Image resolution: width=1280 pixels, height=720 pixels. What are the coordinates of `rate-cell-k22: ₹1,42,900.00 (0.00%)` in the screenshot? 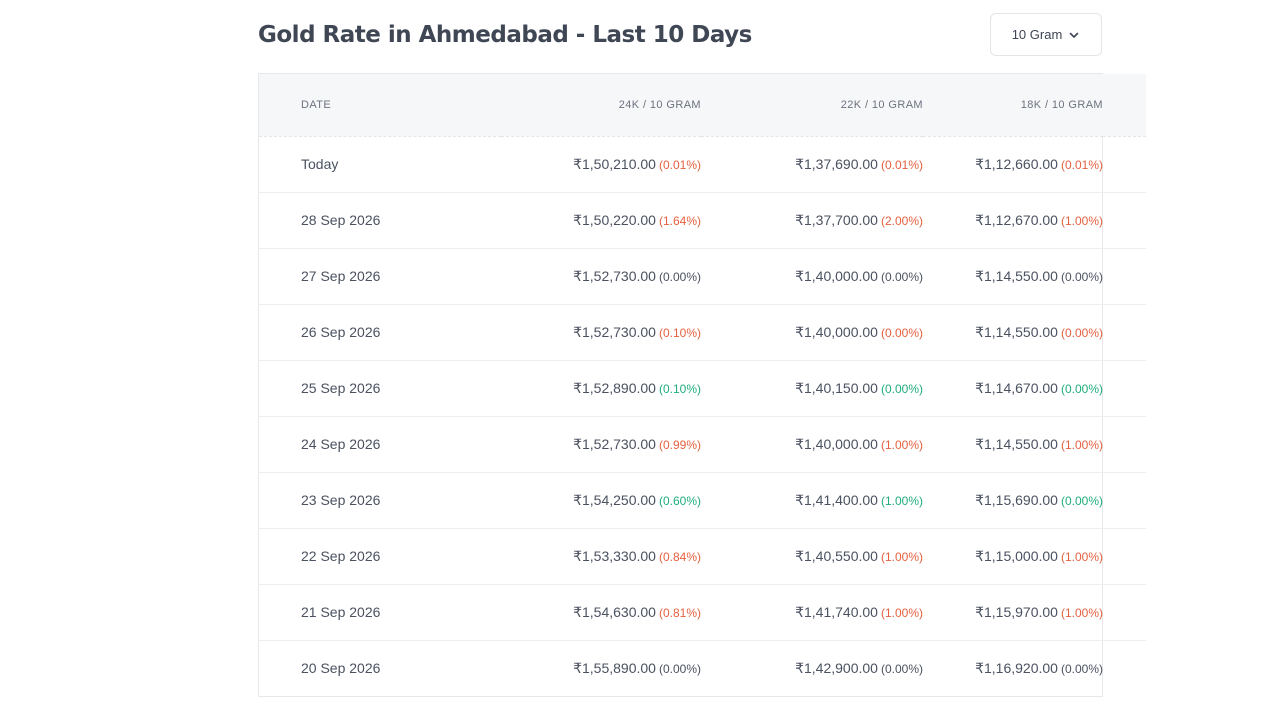 It's located at (812, 668).